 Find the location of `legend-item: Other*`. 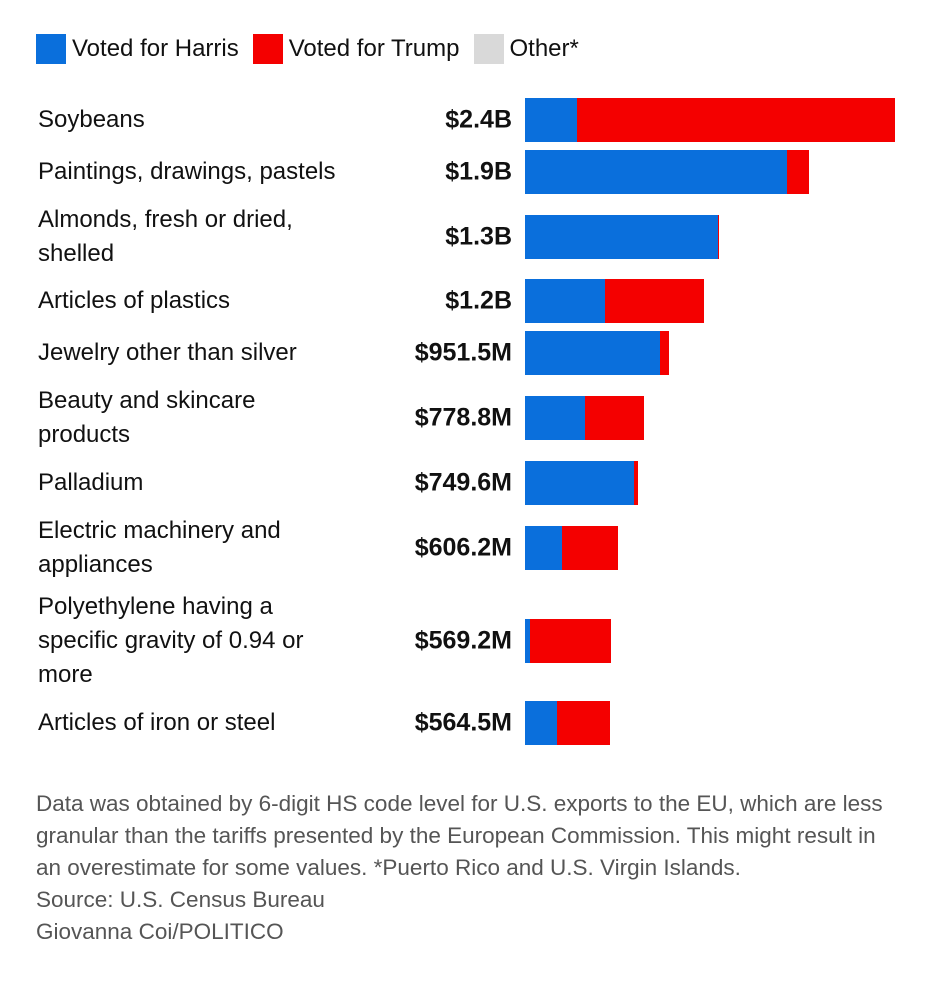

legend-item: Other* is located at coordinates (526, 49).